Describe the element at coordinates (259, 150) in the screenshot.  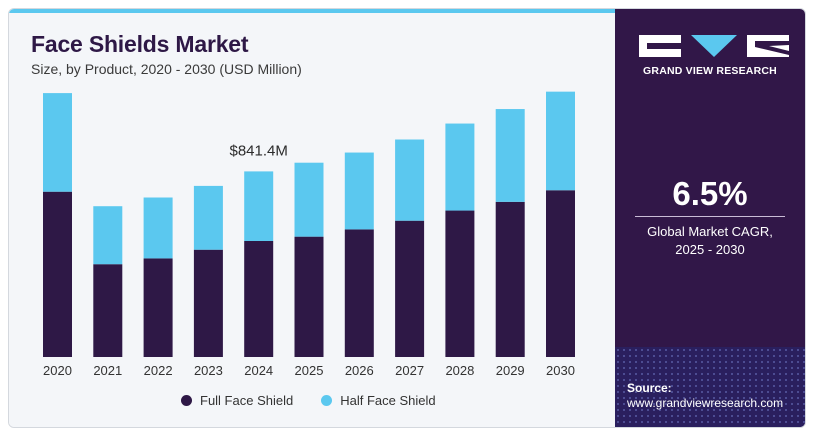
I see `annotation-label: $841.4M` at that location.